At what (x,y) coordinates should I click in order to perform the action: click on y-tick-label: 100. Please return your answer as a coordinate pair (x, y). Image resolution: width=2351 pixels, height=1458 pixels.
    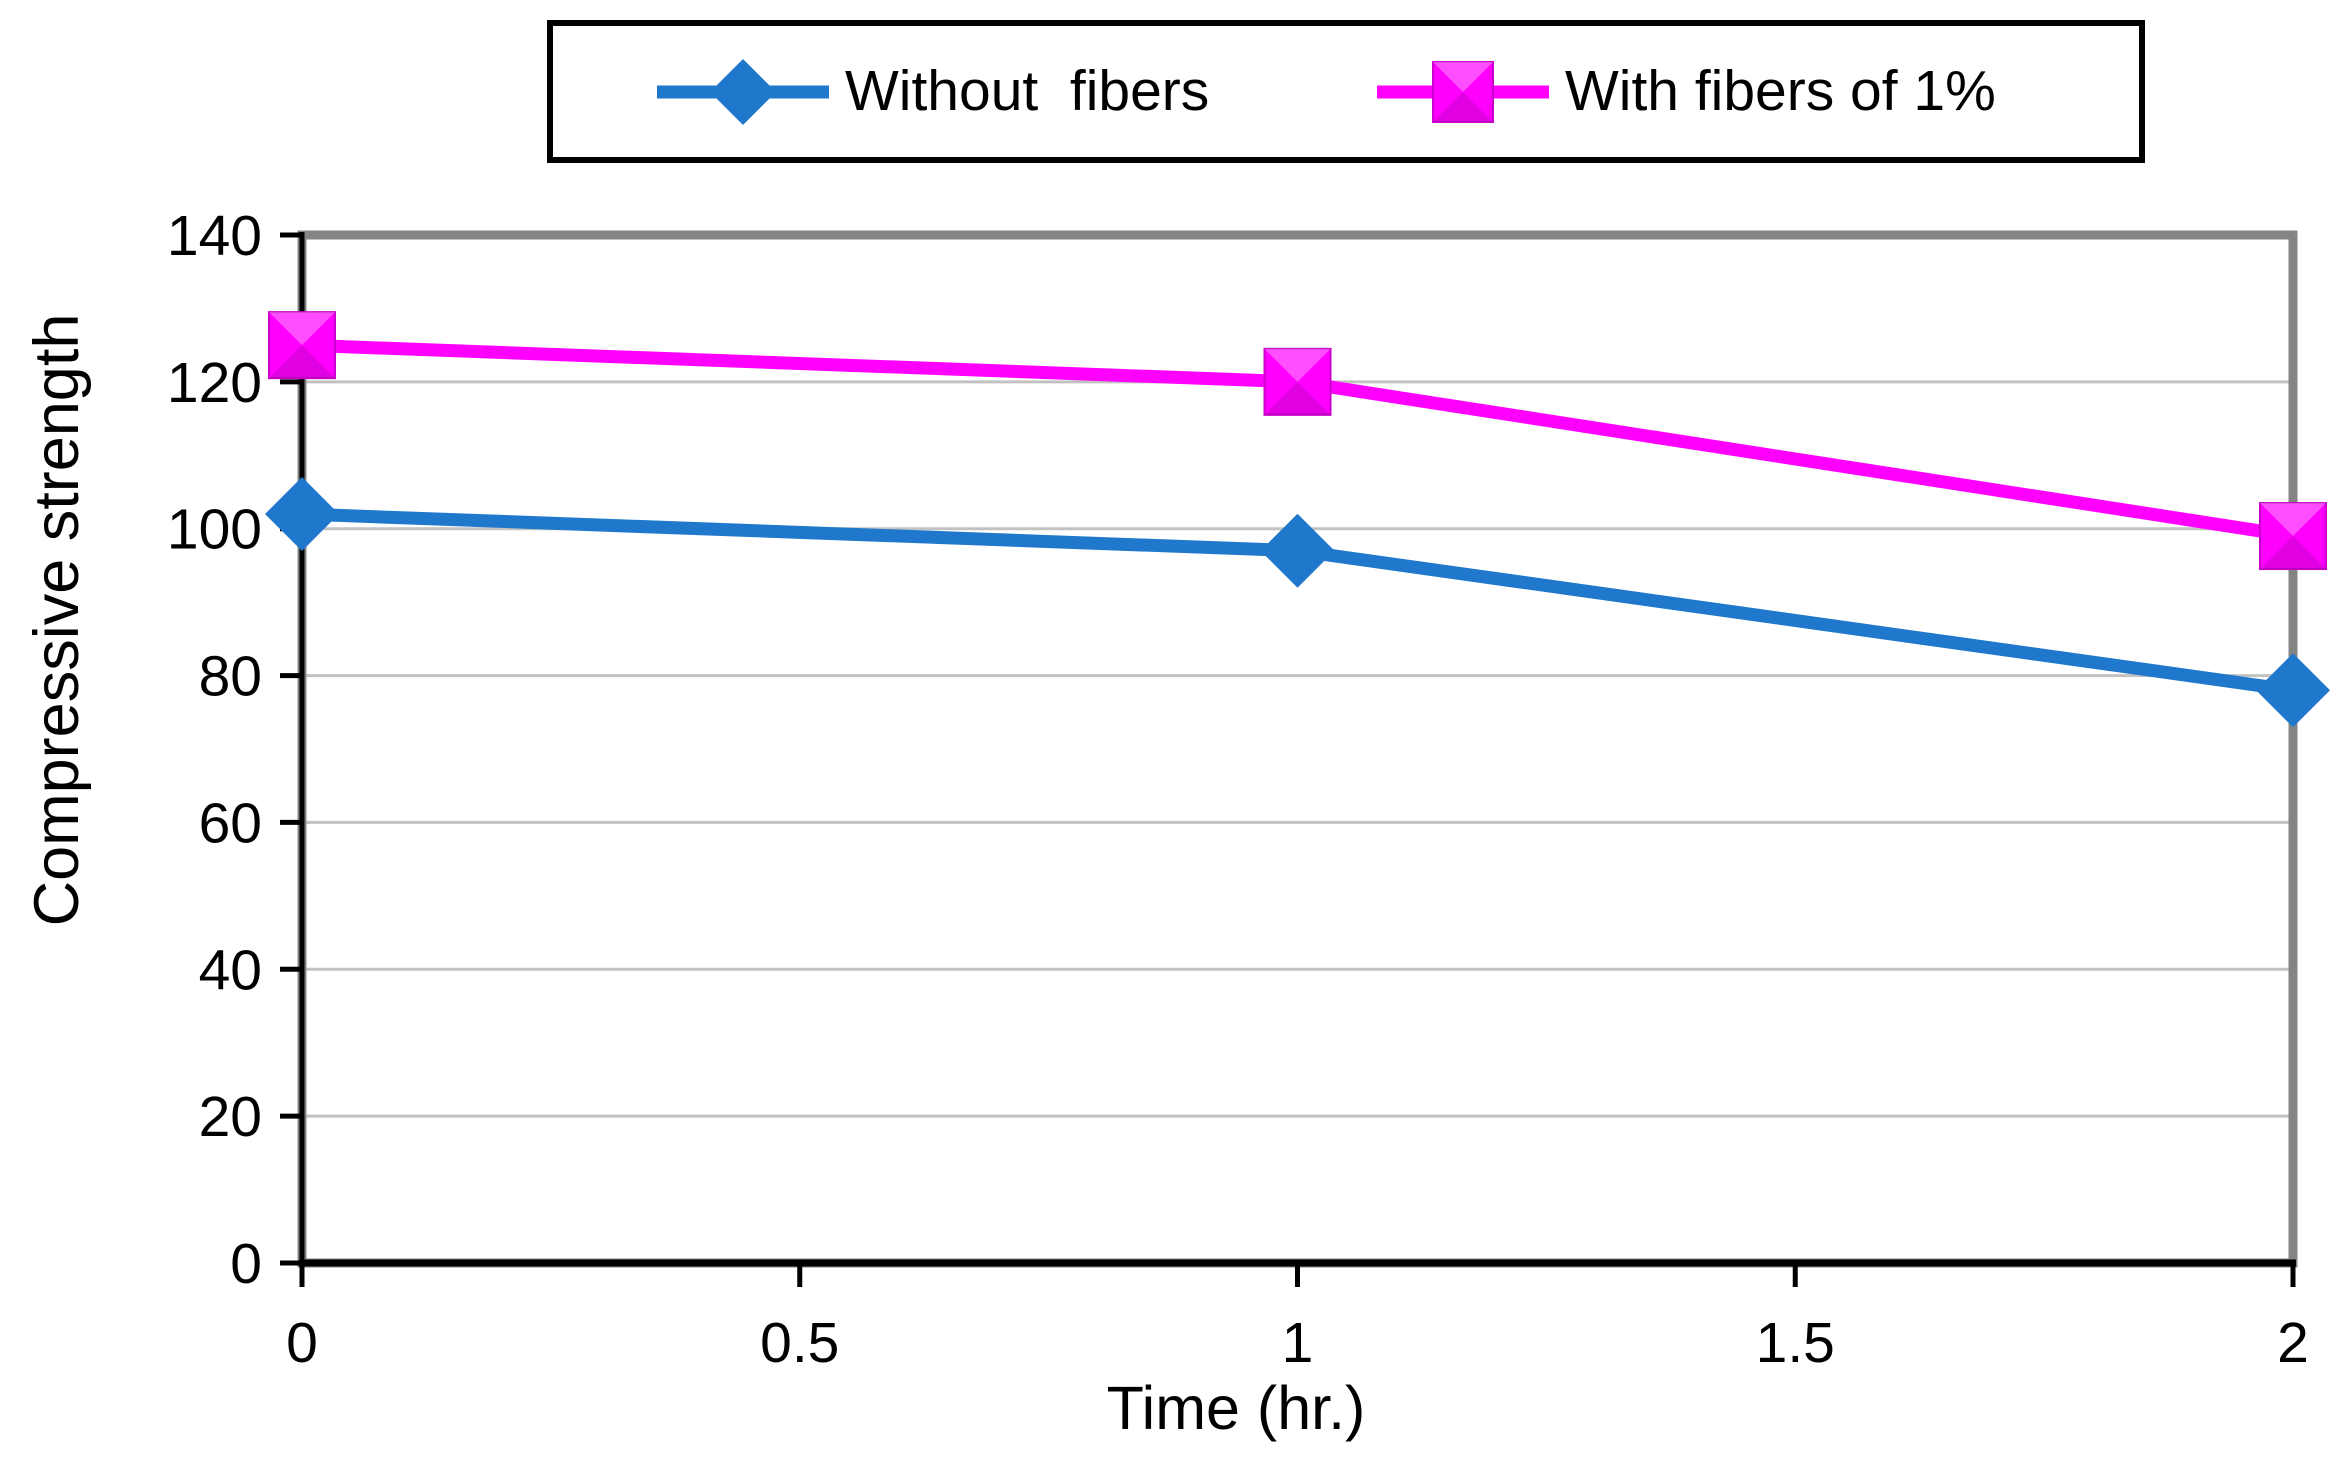
    Looking at the image, I should click on (214, 530).